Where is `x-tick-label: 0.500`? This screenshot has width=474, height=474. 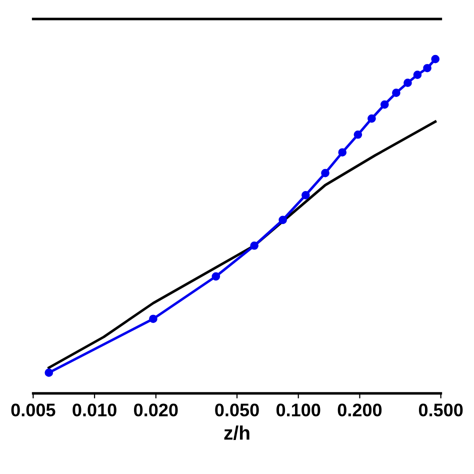
x-tick-label: 0.500 is located at coordinates (440, 410).